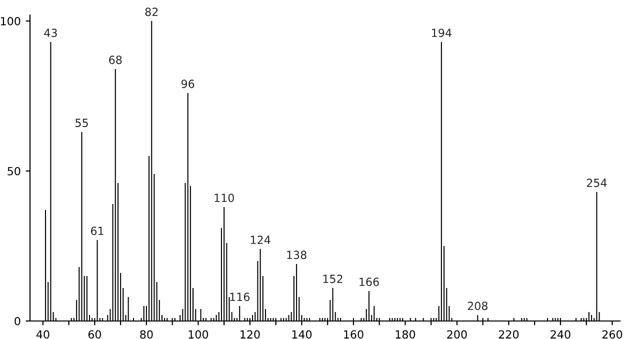  Describe the element at coordinates (43, 334) in the screenshot. I see `x-tick-label: 40` at that location.